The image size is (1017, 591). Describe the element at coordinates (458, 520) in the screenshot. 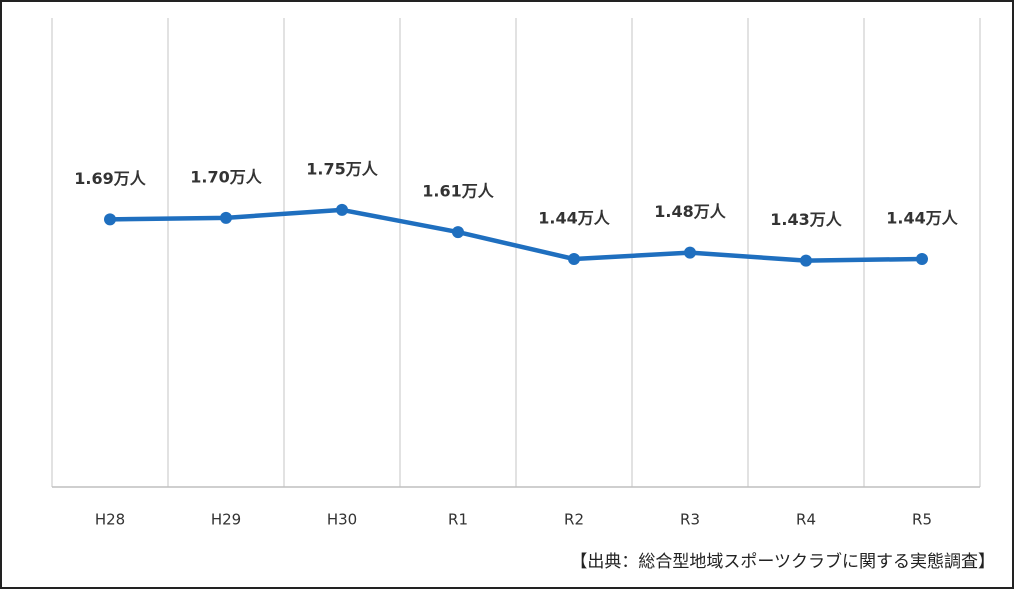

I see `x-tick-label: R1` at that location.